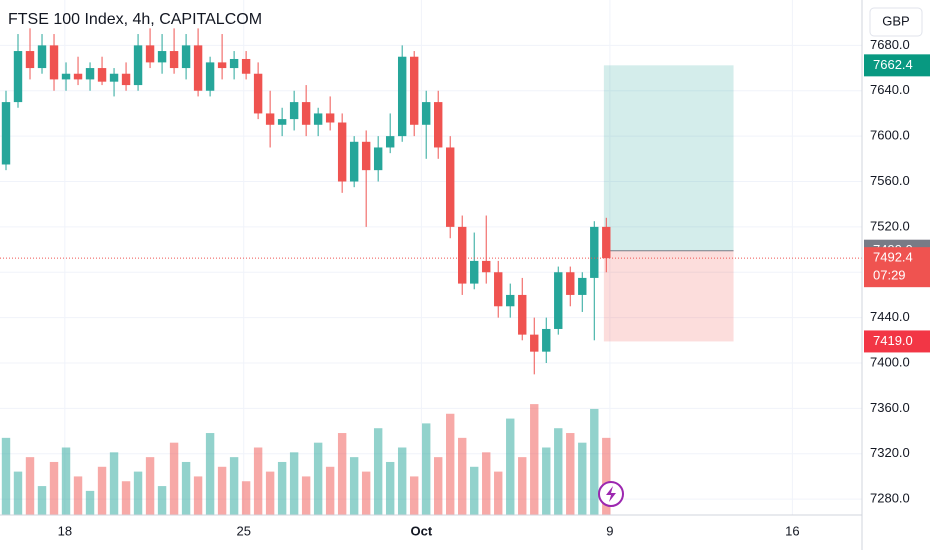  What do you see at coordinates (890, 135) in the screenshot?
I see `y-tick-label: 7600.0` at bounding box center [890, 135].